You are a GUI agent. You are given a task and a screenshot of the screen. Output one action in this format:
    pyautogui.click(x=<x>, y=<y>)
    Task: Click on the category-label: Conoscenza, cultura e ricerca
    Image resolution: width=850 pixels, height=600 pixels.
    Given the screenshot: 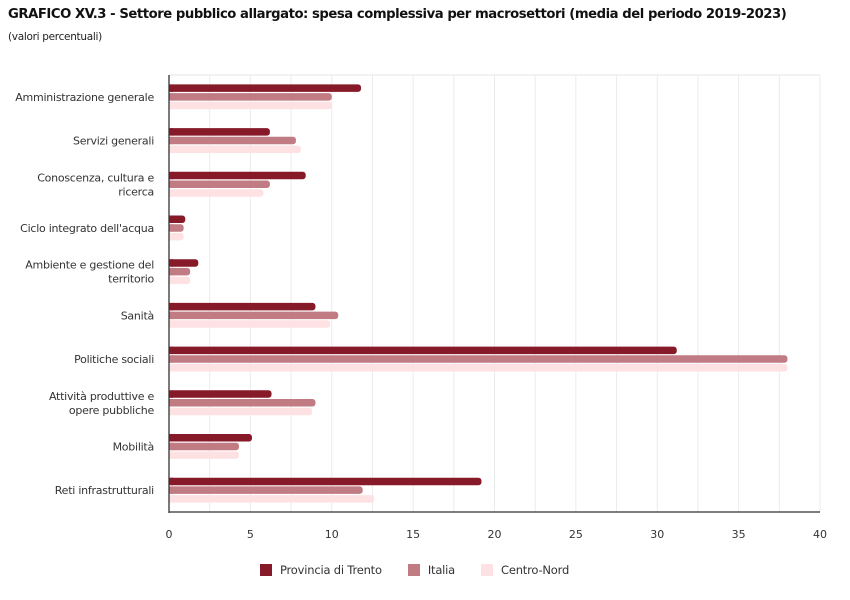 What is the action you would take?
    pyautogui.click(x=95, y=184)
    